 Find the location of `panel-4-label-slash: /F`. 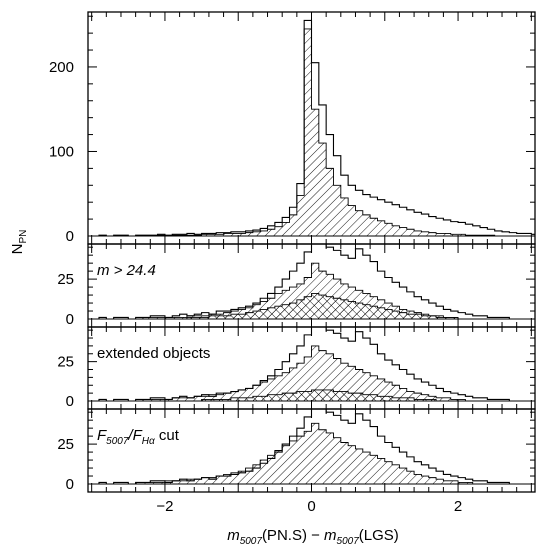

panel-4-label-slash: /F is located at coordinates (134, 435).